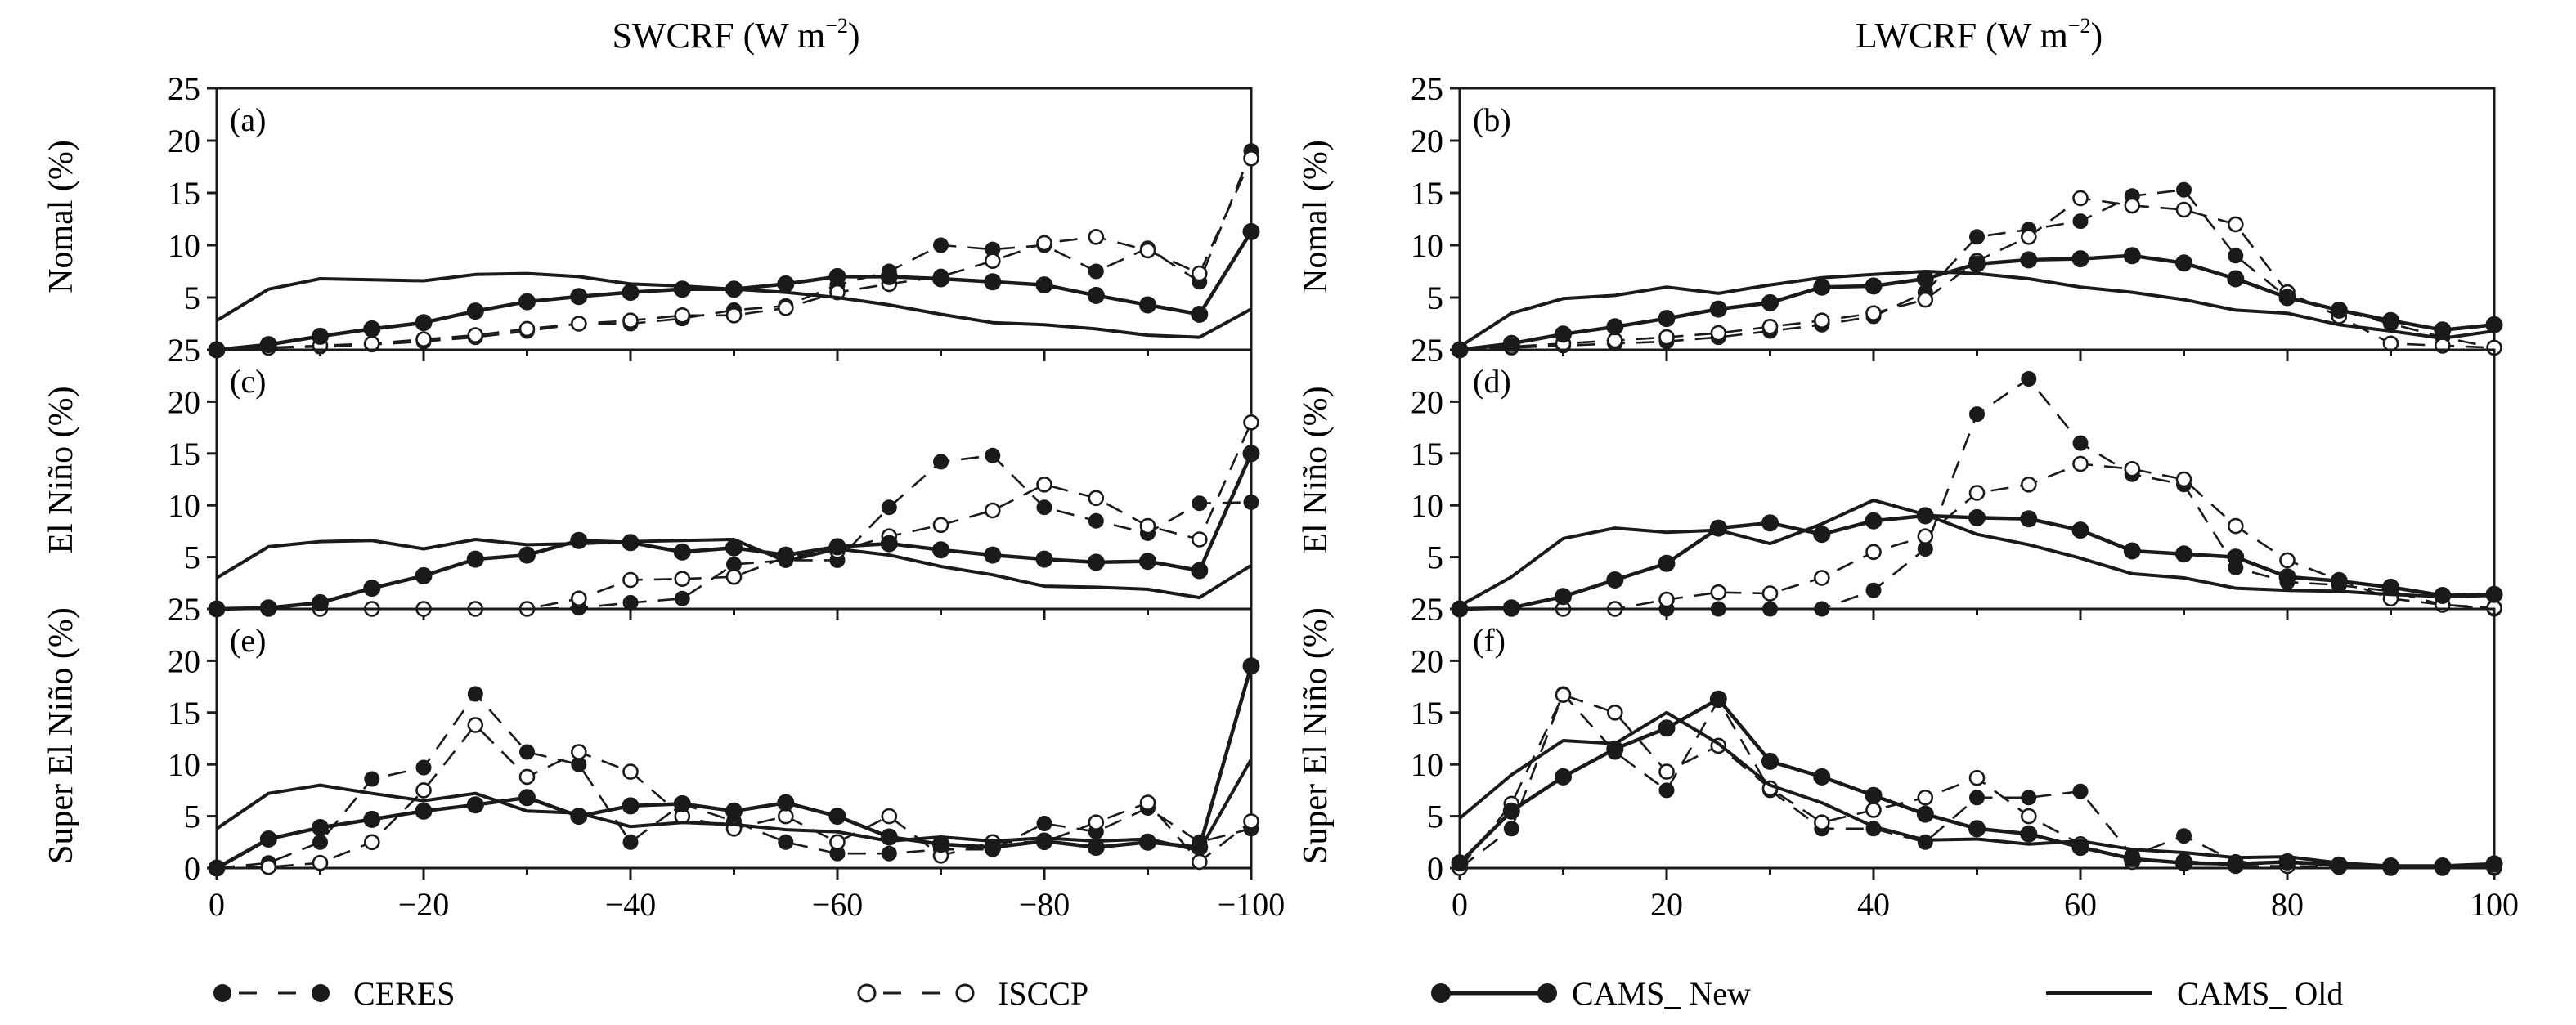 Image resolution: width=2576 pixels, height=1025 pixels. What do you see at coordinates (1435, 817) in the screenshot?
I see `y-tick-label-f: 5` at bounding box center [1435, 817].